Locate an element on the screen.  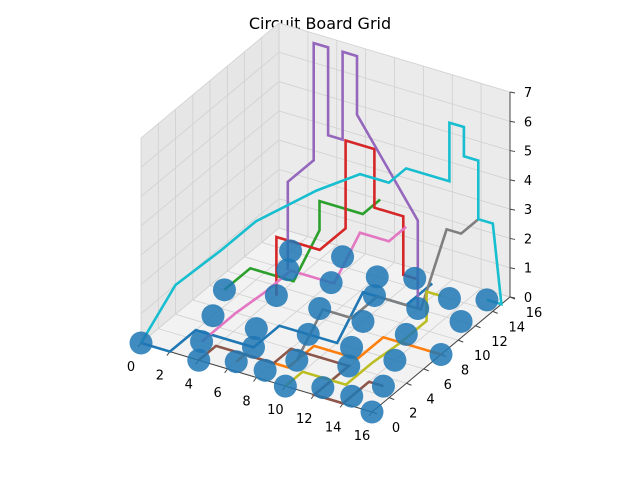
z-tick-label: 3 is located at coordinates (528, 210).